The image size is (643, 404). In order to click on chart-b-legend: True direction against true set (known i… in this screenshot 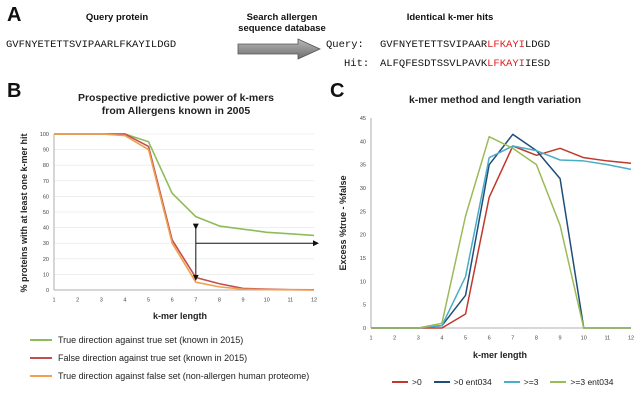, I will do `click(180, 358)`.